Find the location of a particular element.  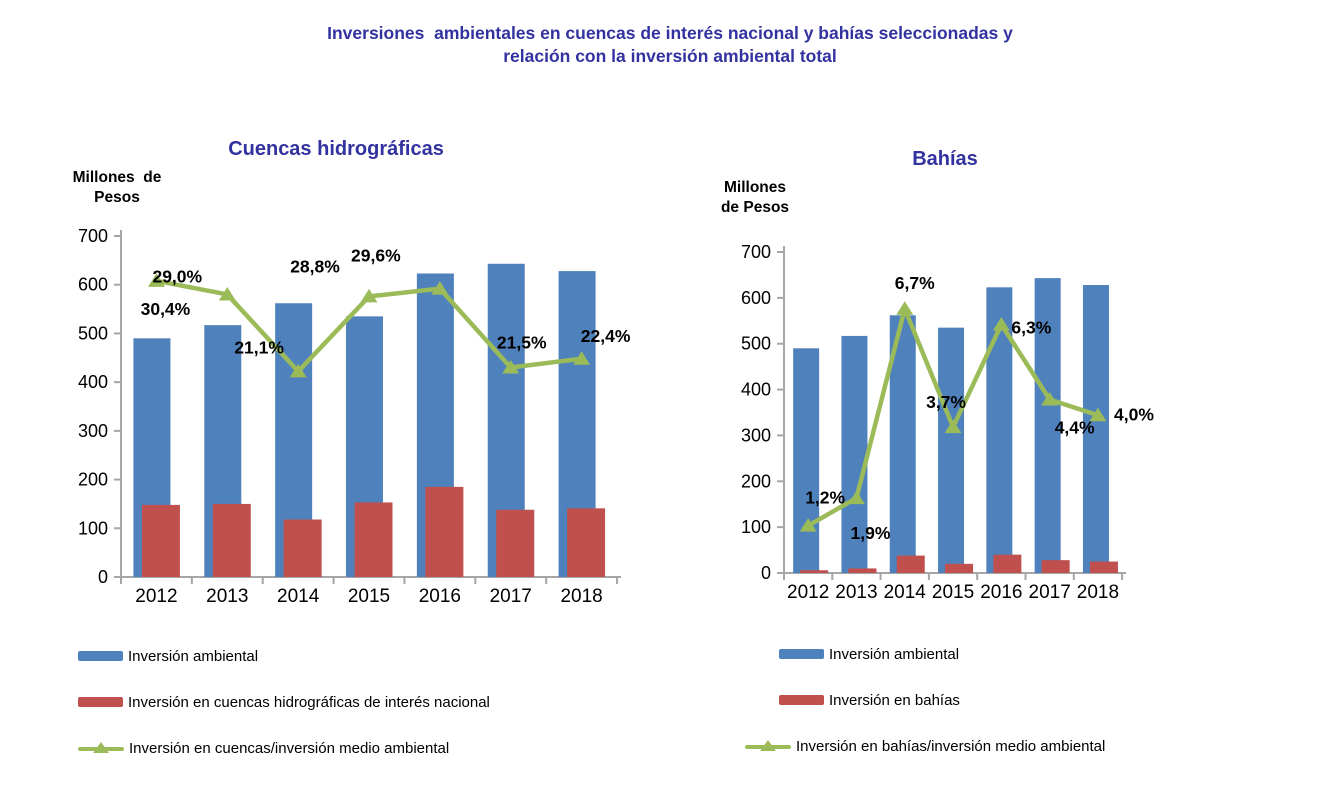

y-tick-label: 100 is located at coordinates (93, 528).